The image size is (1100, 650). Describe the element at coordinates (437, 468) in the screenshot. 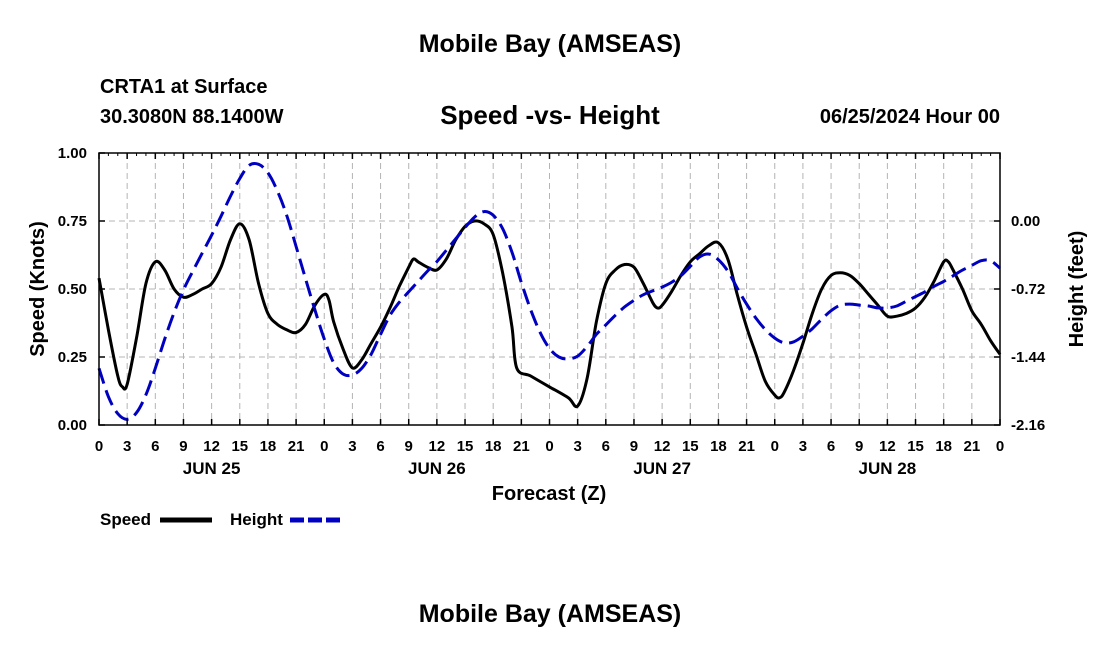

I see `day-label: JUN 26` at that location.